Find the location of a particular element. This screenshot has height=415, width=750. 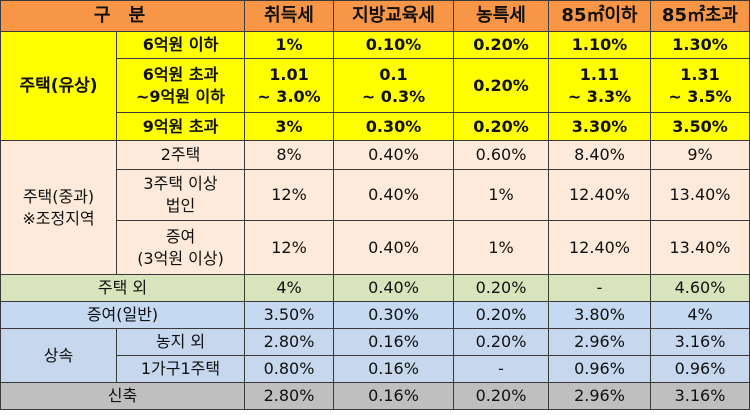

group-label-housing-paid: 주택(유상) is located at coordinates (58, 86).